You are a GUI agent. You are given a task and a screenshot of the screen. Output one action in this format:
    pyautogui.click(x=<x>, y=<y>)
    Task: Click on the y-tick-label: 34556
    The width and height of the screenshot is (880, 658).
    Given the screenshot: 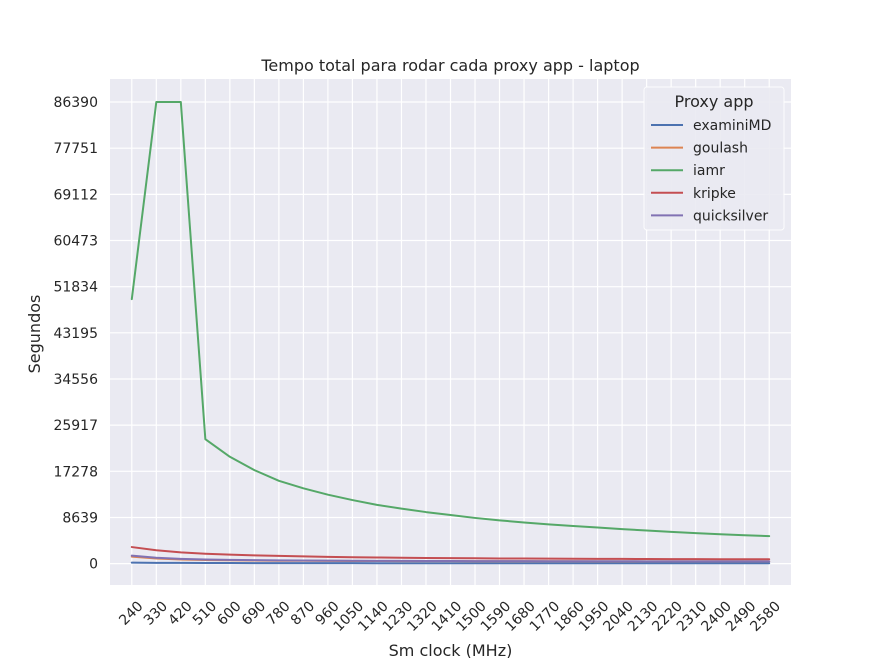 What is the action you would take?
    pyautogui.click(x=75, y=380)
    